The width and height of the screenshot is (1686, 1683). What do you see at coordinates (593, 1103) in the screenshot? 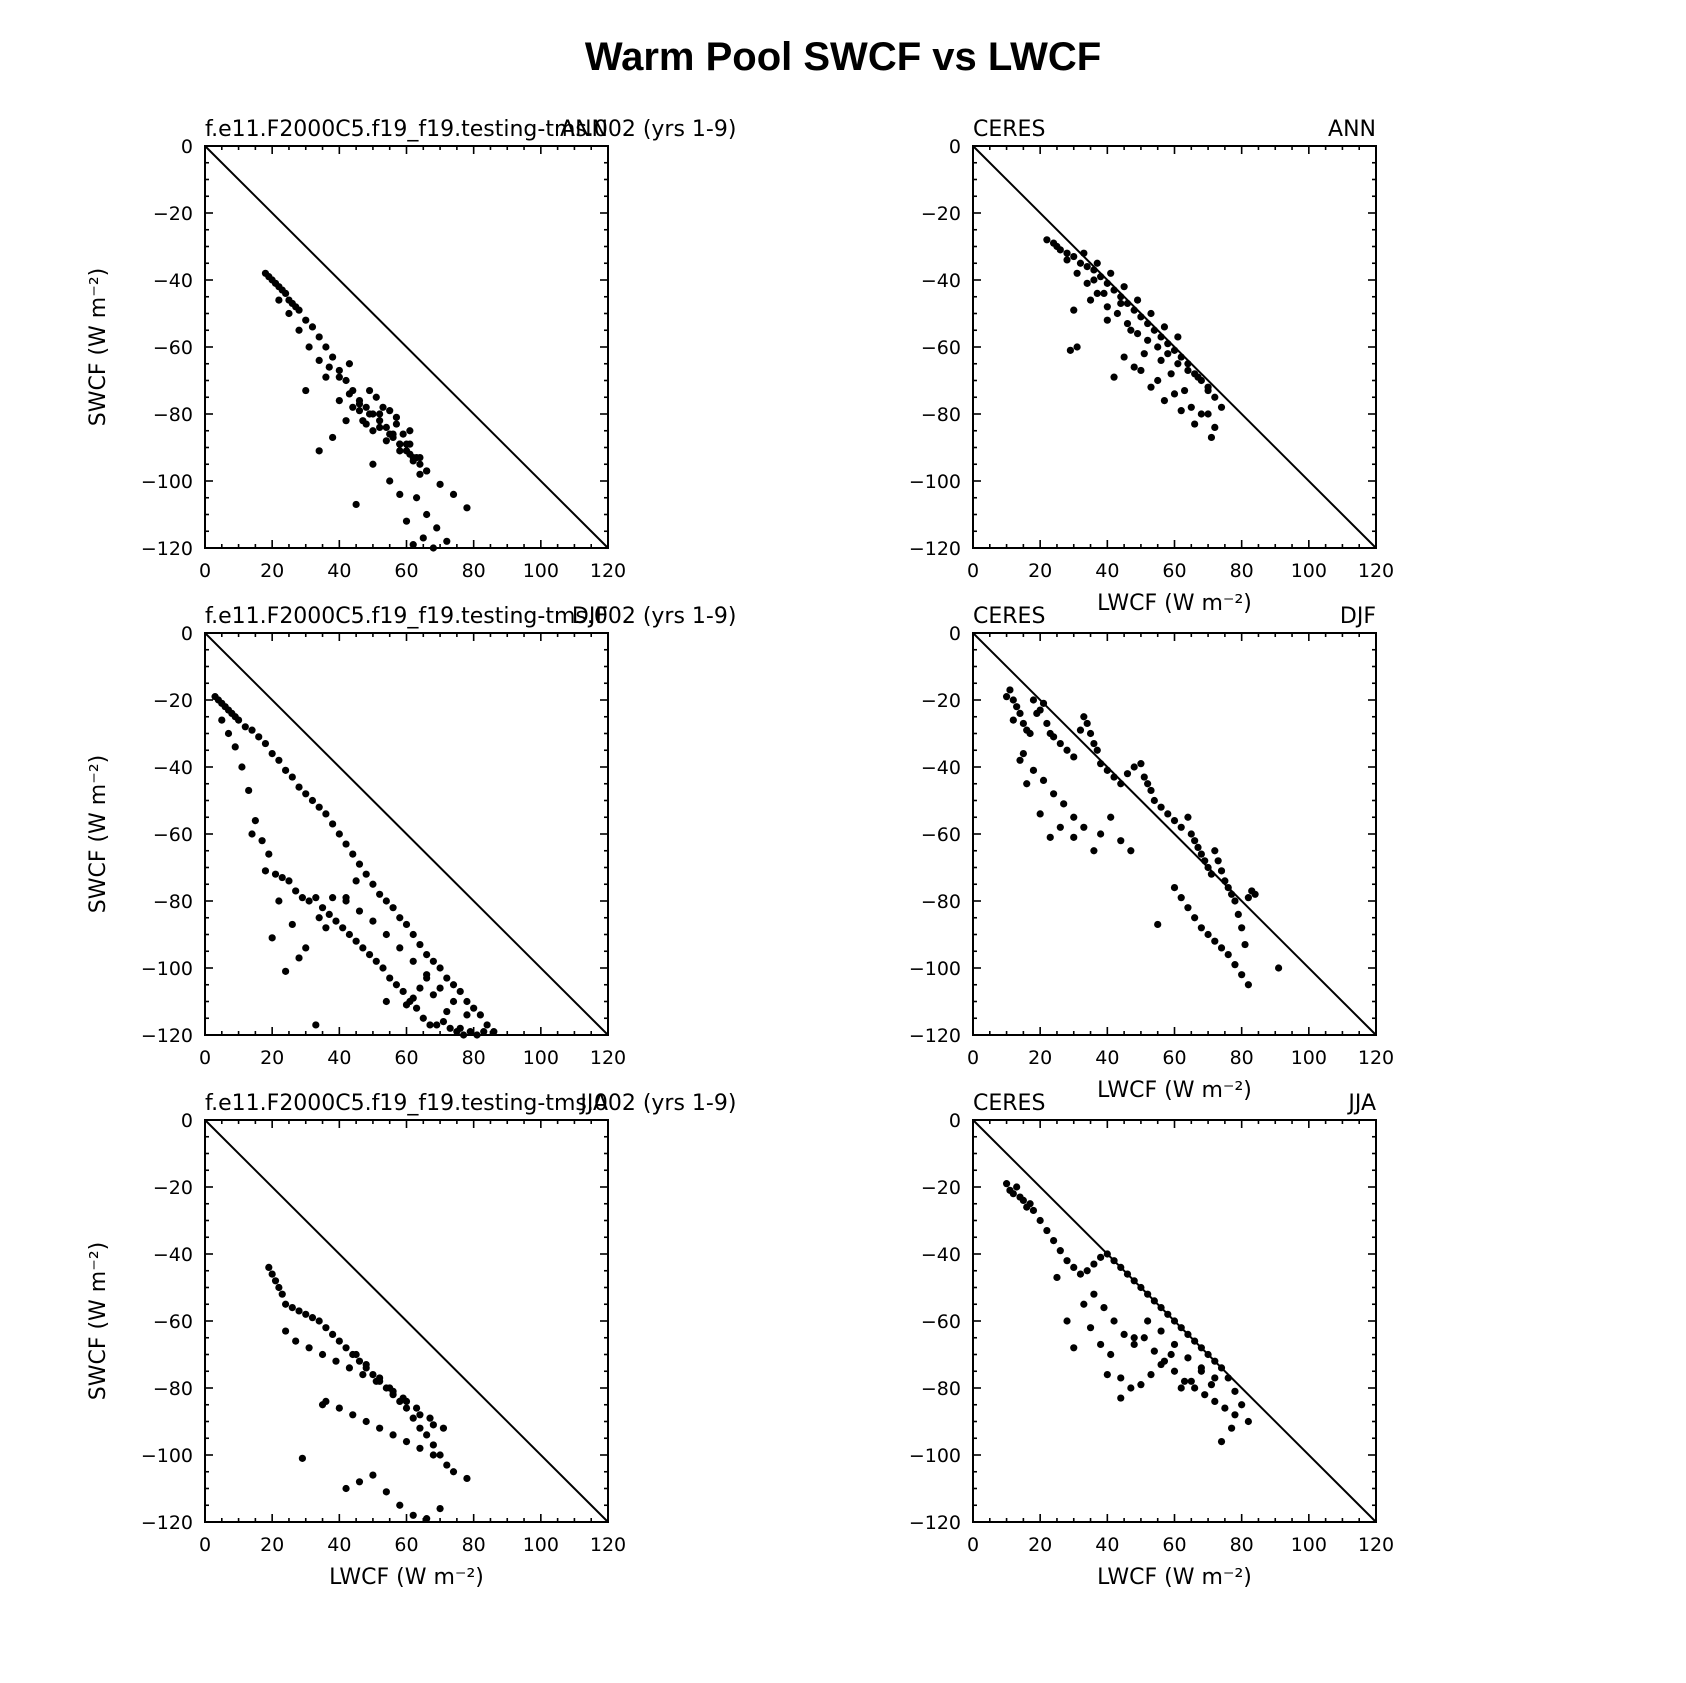
I see `panel-right-title: JJA` at bounding box center [593, 1103].